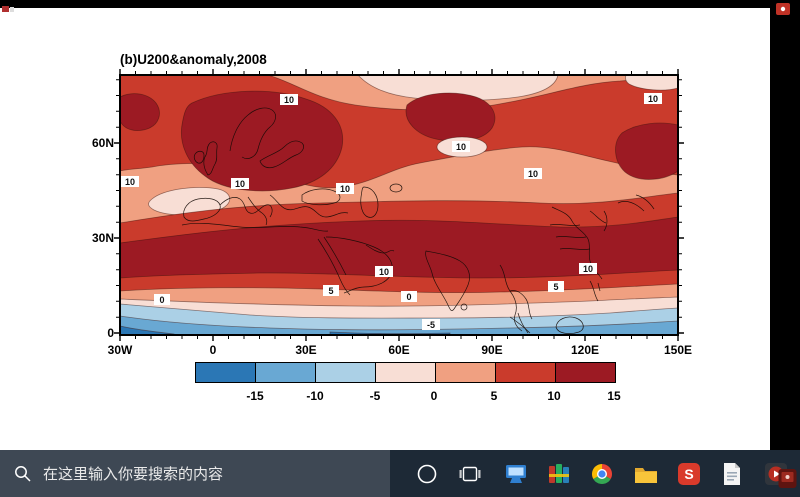 The height and width of the screenshot is (497, 800). I want to click on colorbar, so click(405, 372).